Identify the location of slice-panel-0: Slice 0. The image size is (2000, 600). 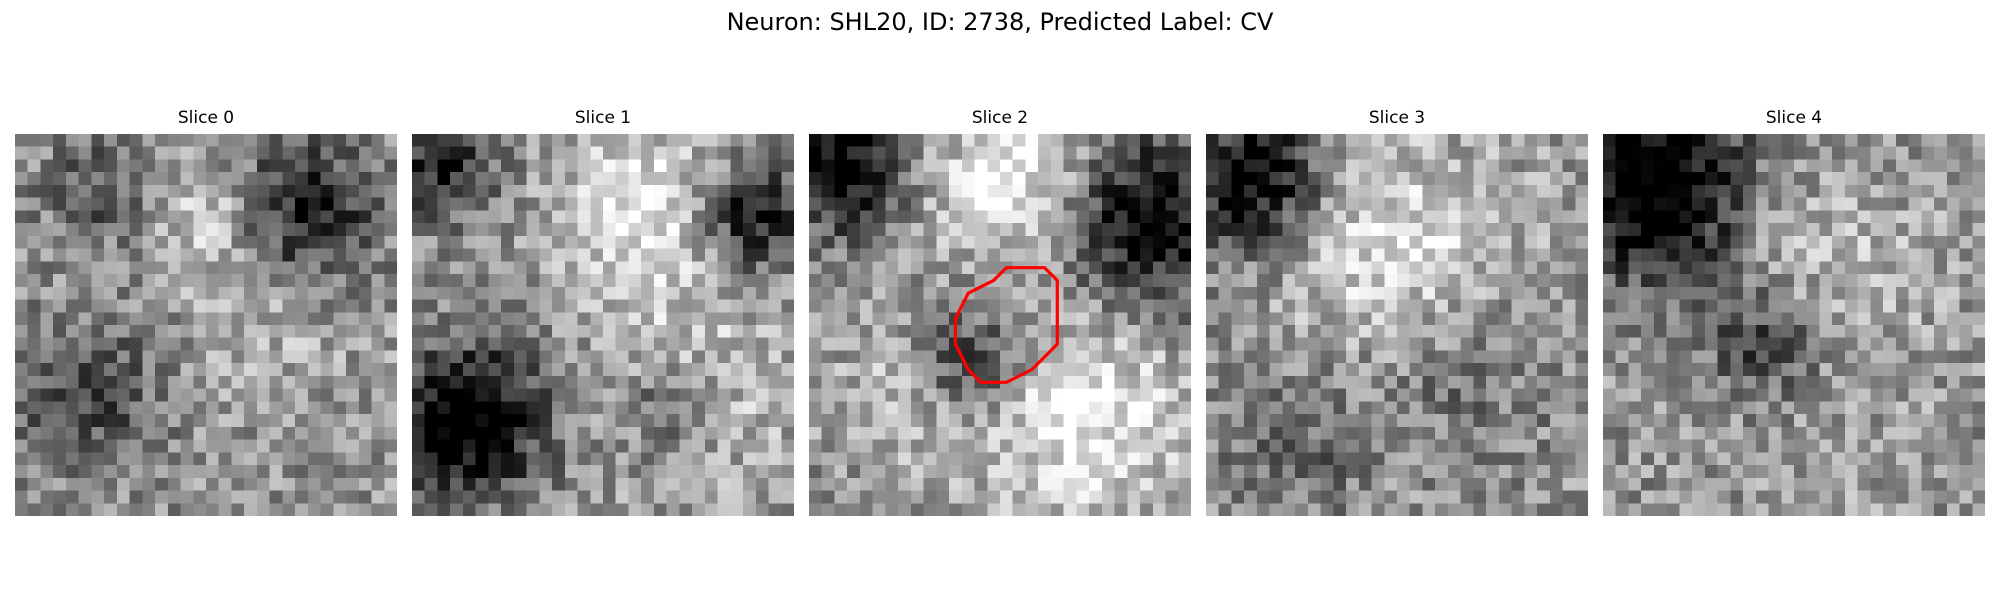
(206, 312).